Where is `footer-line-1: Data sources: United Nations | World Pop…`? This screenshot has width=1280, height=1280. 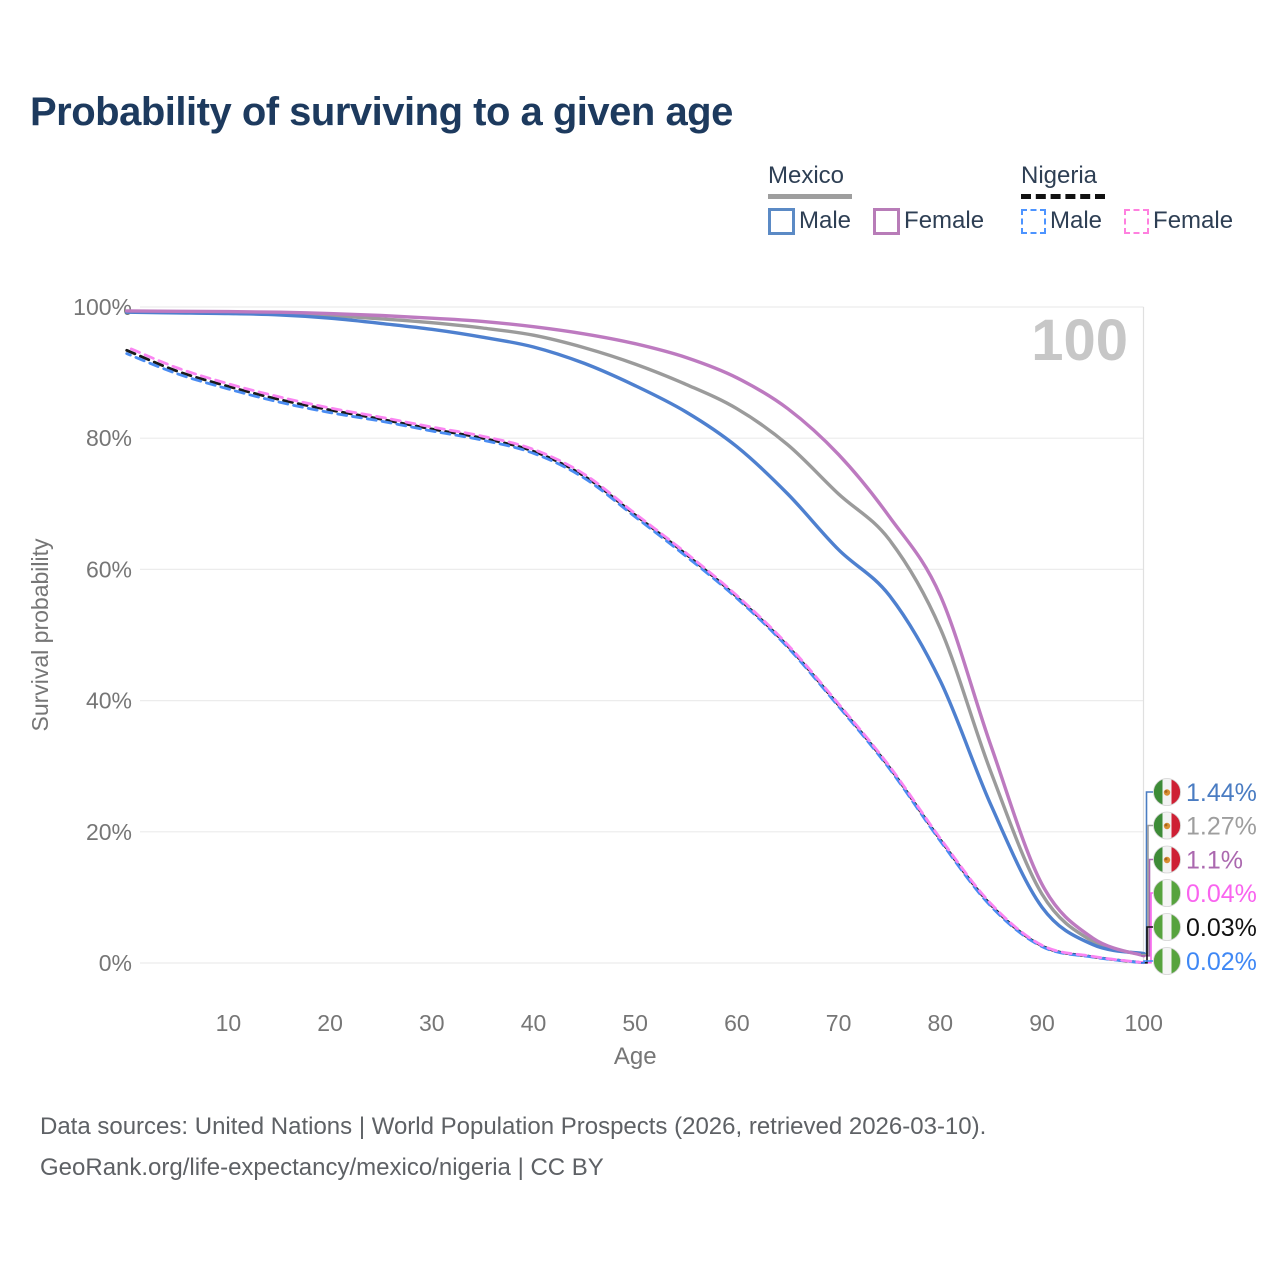
footer-line-1: Data sources: United Nations | World Pop… is located at coordinates (513, 1126).